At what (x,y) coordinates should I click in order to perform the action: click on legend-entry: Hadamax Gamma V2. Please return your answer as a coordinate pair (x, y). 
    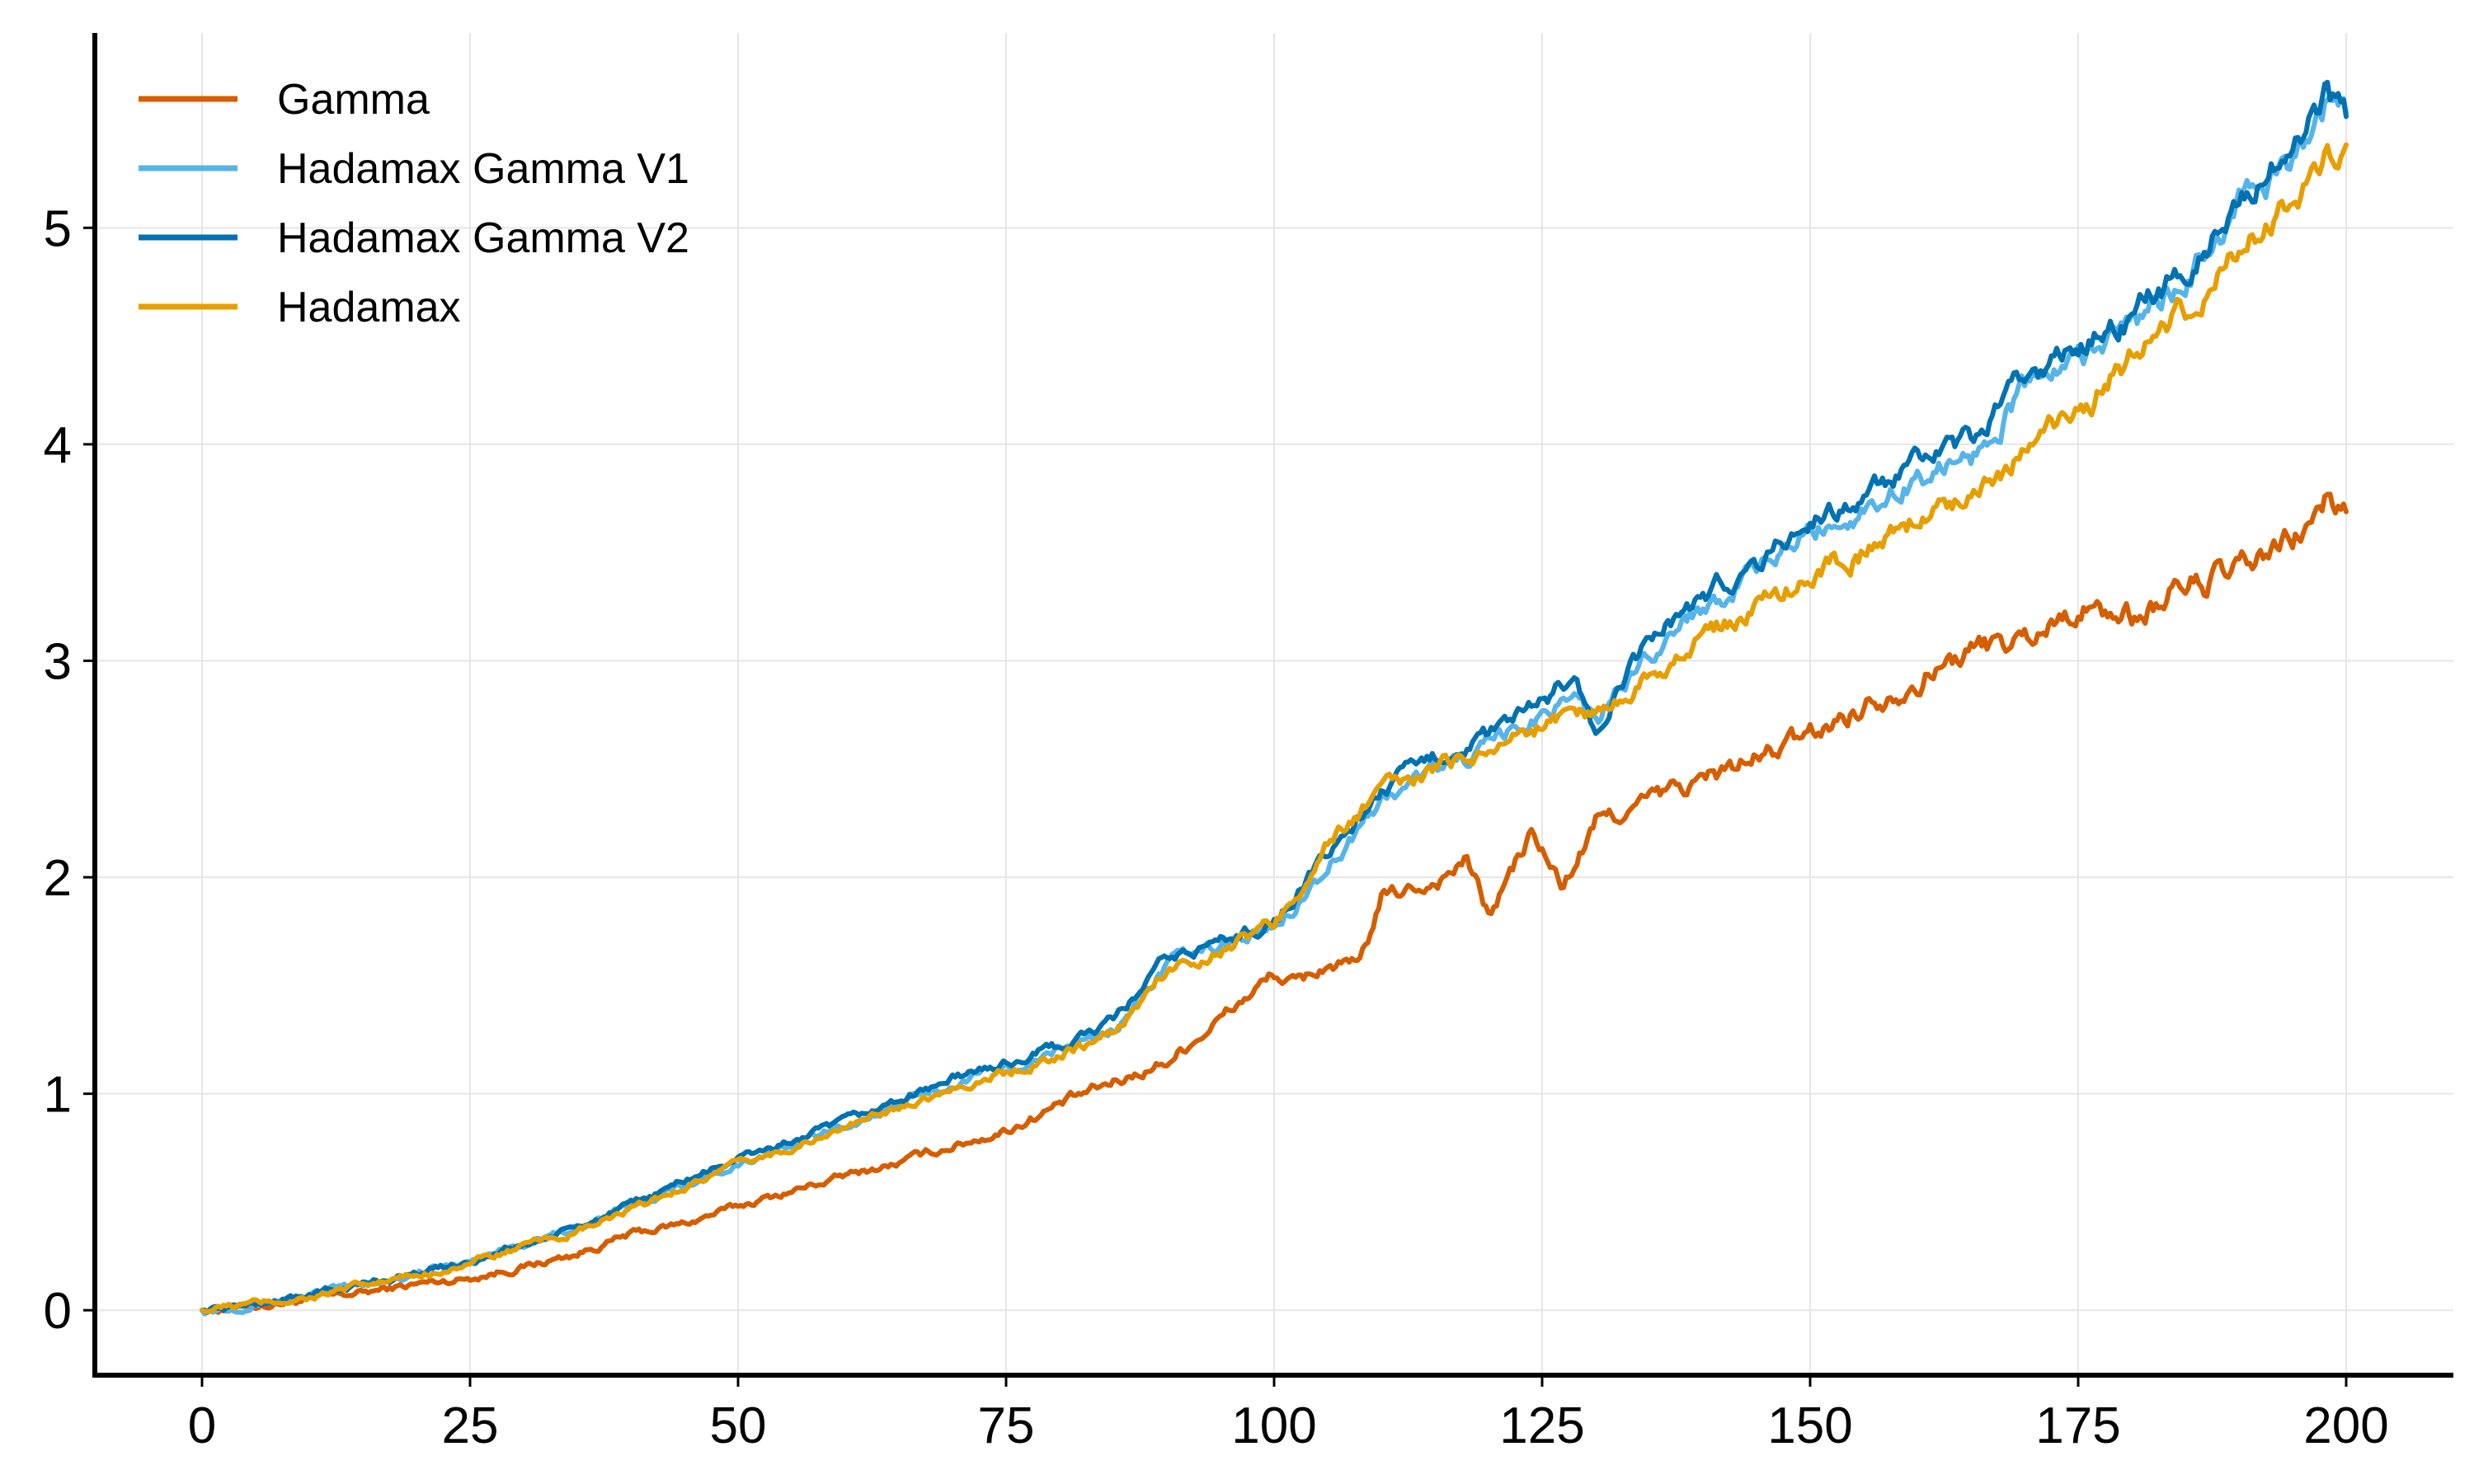
    Looking at the image, I should click on (414, 238).